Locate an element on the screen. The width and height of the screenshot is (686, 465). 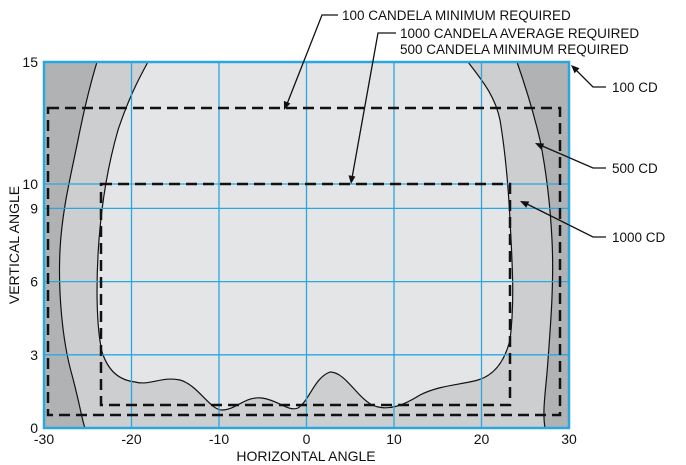
callout-100-cd-minimum-leader is located at coordinates (312, 59).